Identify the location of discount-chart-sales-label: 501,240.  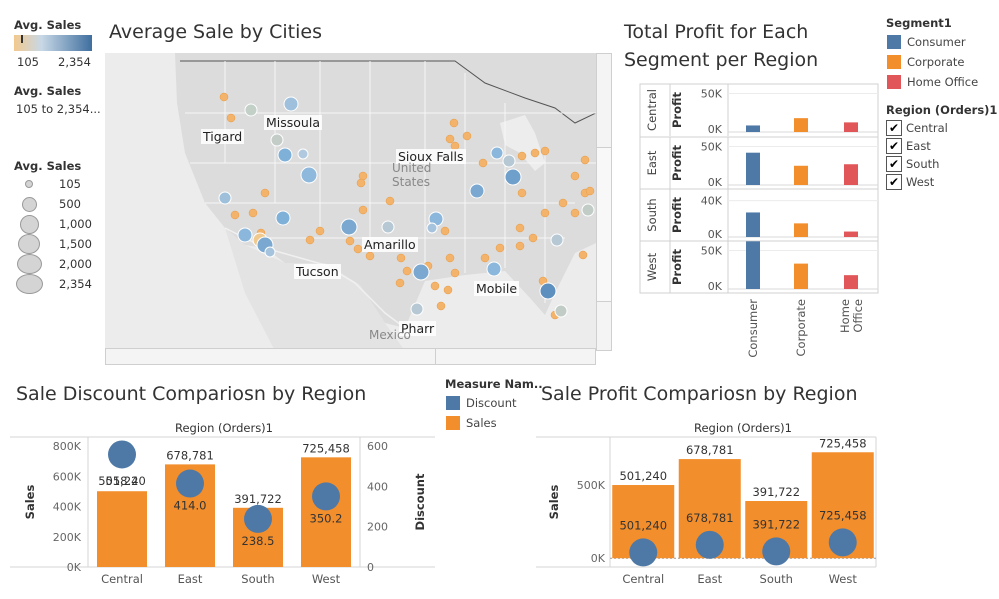
(122, 481).